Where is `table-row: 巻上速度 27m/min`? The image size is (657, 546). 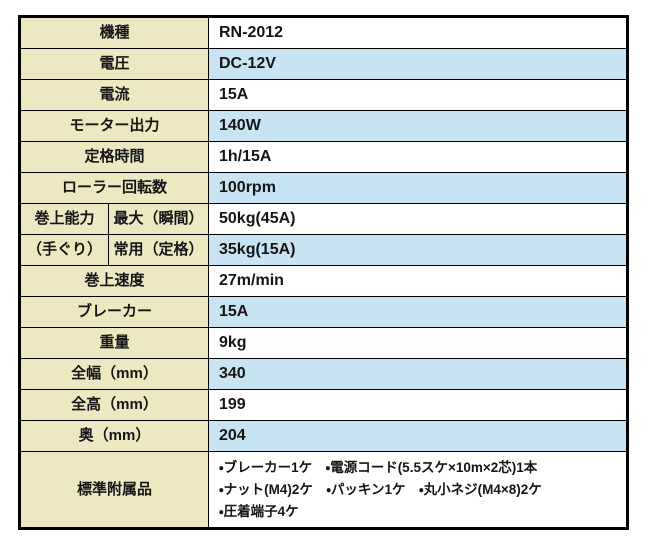
table-row: 巻上速度 27m/min is located at coordinates (323, 281).